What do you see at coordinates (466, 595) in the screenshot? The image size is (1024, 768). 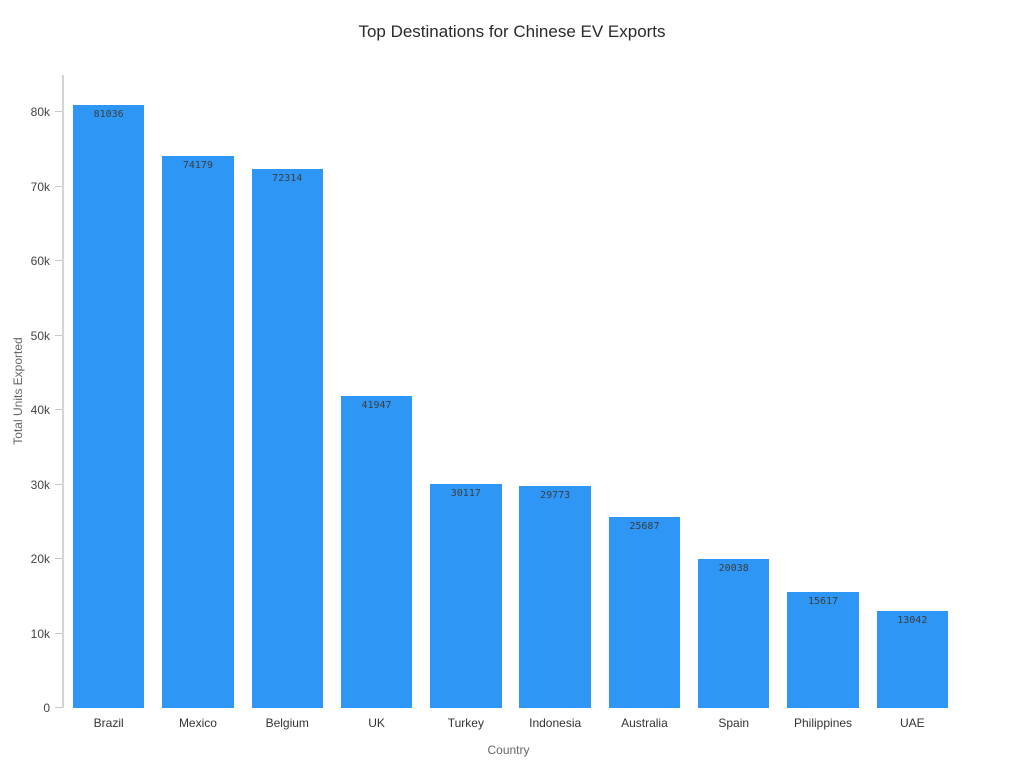 I see `bar: 30117` at bounding box center [466, 595].